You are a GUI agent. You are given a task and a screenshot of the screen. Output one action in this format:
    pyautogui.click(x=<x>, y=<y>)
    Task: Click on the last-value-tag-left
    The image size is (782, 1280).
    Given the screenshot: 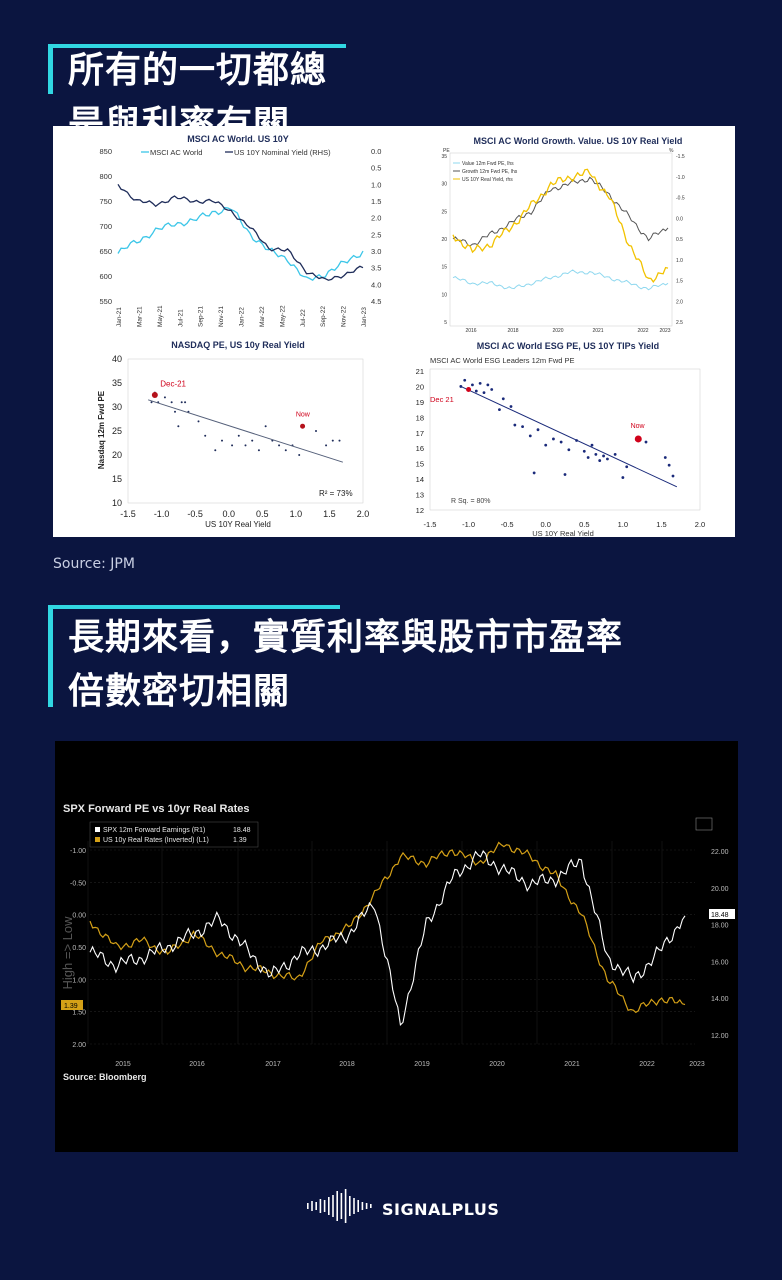 What is the action you would take?
    pyautogui.click(x=72, y=1005)
    